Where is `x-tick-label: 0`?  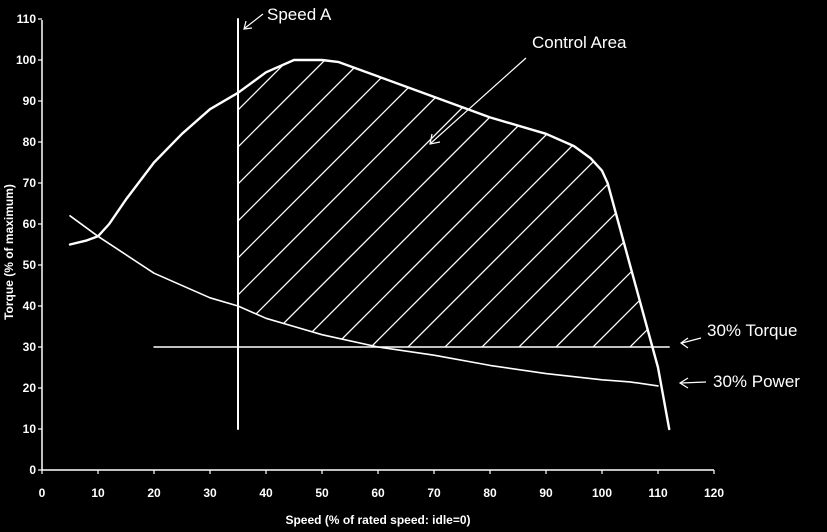
x-tick-label: 0 is located at coordinates (42, 493).